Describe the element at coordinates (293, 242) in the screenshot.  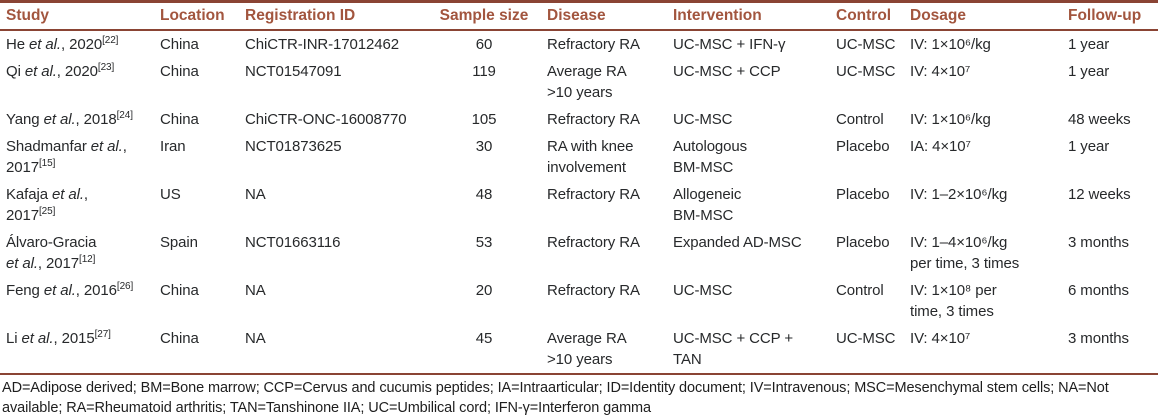
I see `registration-id-cell: NCT01663116` at that location.